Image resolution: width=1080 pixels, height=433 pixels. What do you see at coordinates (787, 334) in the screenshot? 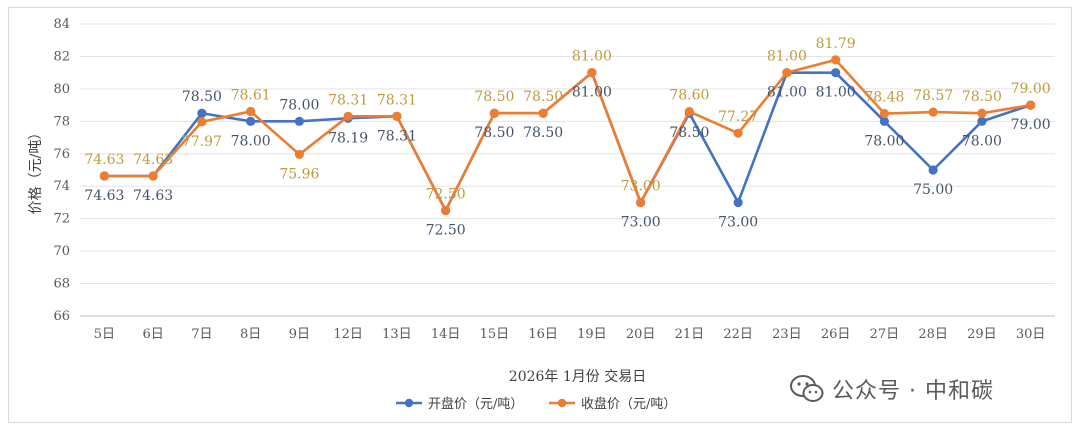
I see `x-tick-label: 23日` at bounding box center [787, 334].